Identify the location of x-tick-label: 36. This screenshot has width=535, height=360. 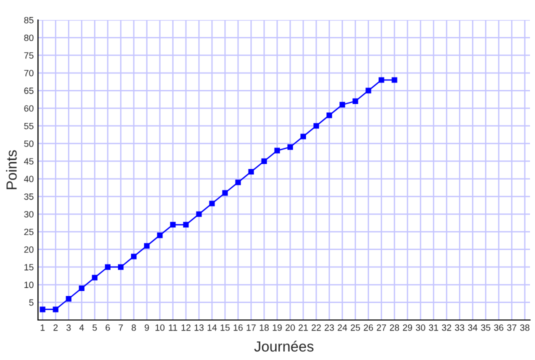
(499, 327).